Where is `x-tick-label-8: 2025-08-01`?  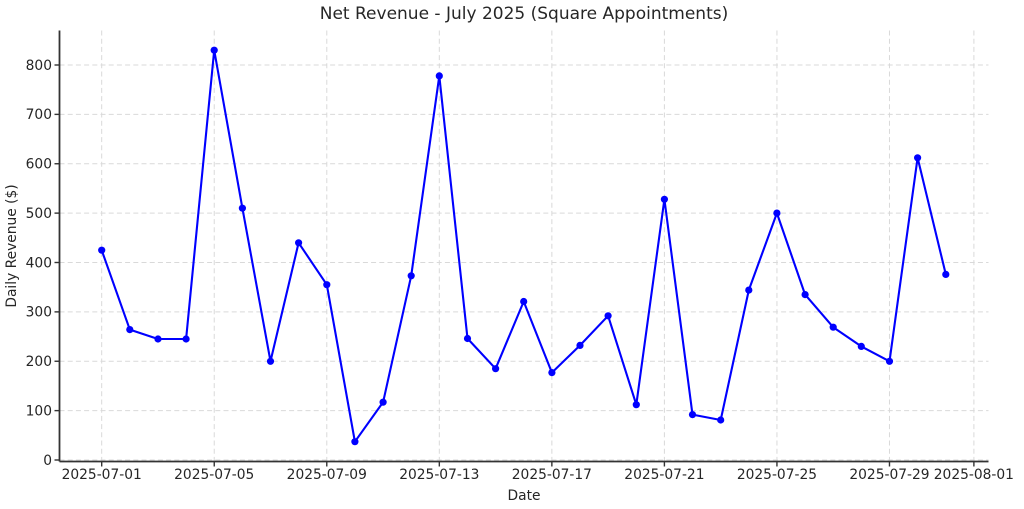 x-tick-label-8: 2025-08-01 is located at coordinates (974, 475).